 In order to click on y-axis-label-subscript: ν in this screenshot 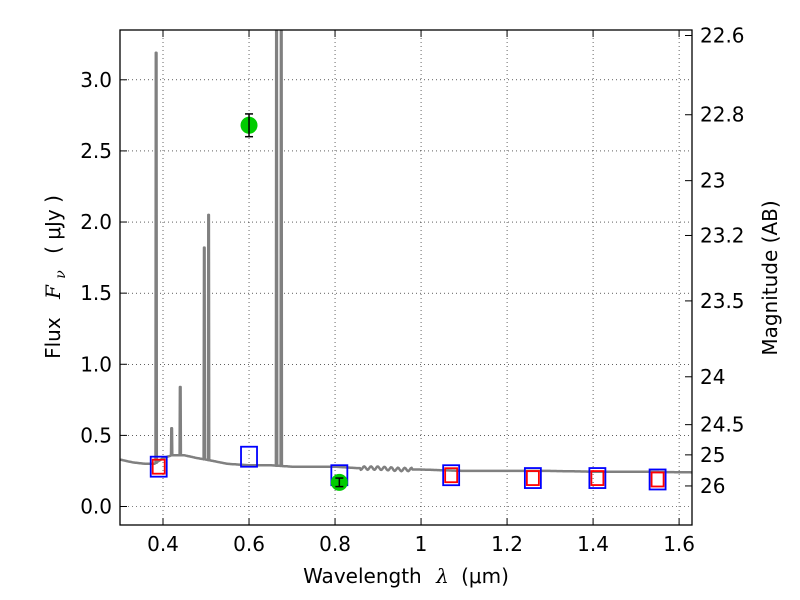, I will do `click(61, 274)`.